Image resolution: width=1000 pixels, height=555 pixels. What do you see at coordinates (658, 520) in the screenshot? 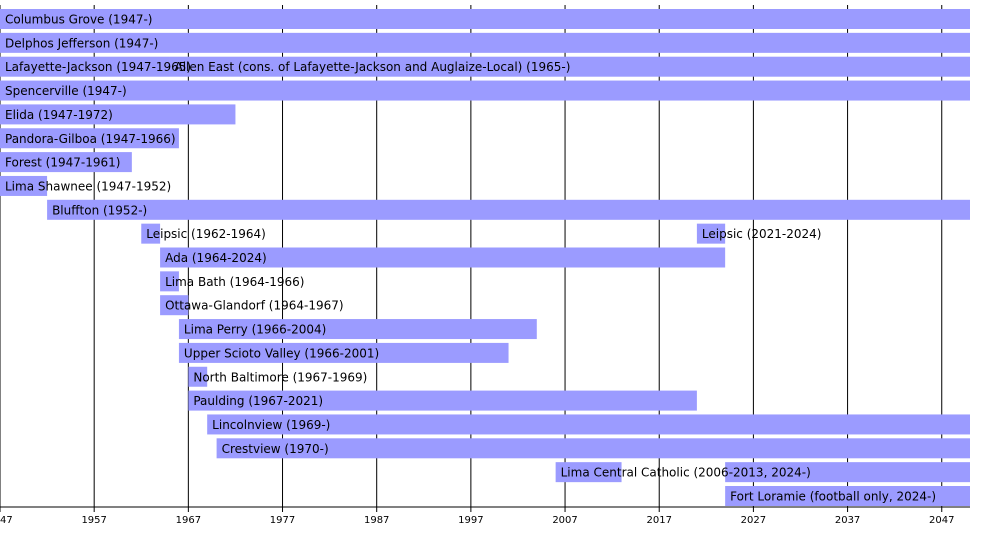
I see `x-tick-label: 2017` at bounding box center [658, 520].